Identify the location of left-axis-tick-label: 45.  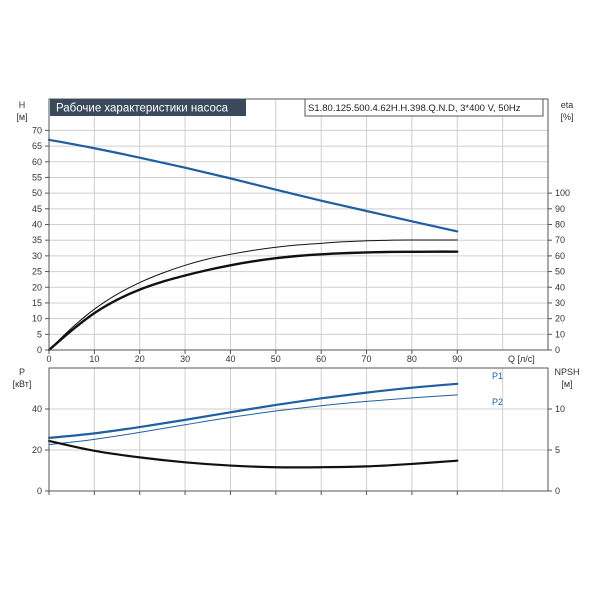
(37, 209).